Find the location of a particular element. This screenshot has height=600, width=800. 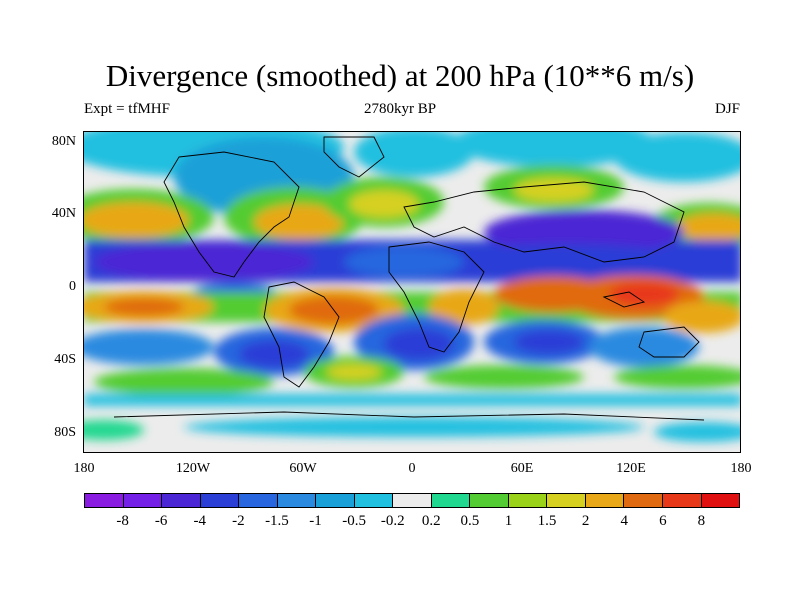

colorbar-label: 1 is located at coordinates (508, 521).